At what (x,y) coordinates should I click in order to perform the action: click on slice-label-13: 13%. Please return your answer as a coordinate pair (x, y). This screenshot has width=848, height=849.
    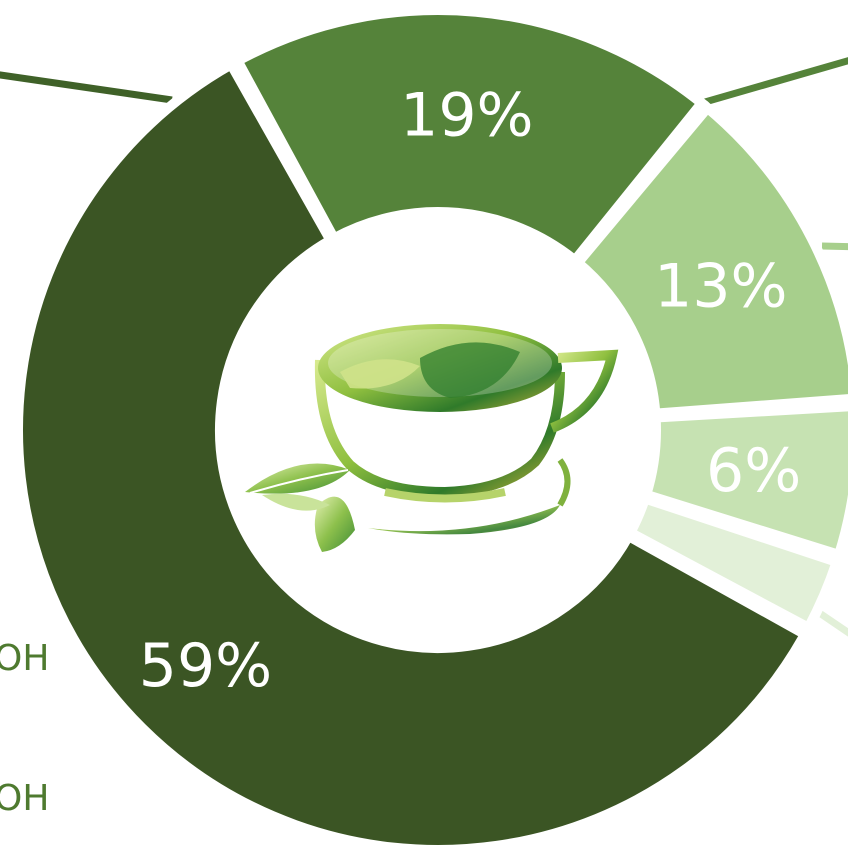
    Looking at the image, I should click on (720, 287).